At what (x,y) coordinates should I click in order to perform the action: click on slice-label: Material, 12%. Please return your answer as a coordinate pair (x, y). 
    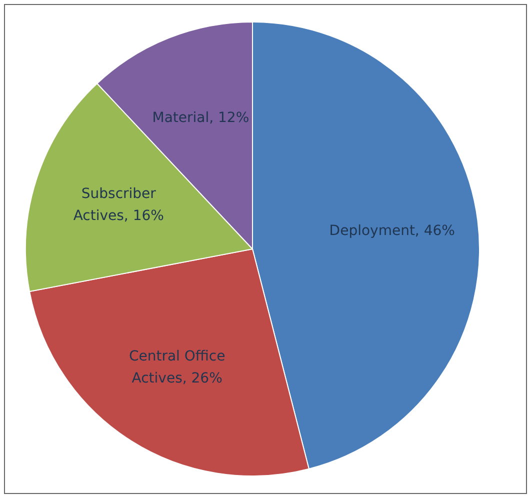
    Looking at the image, I should click on (201, 118).